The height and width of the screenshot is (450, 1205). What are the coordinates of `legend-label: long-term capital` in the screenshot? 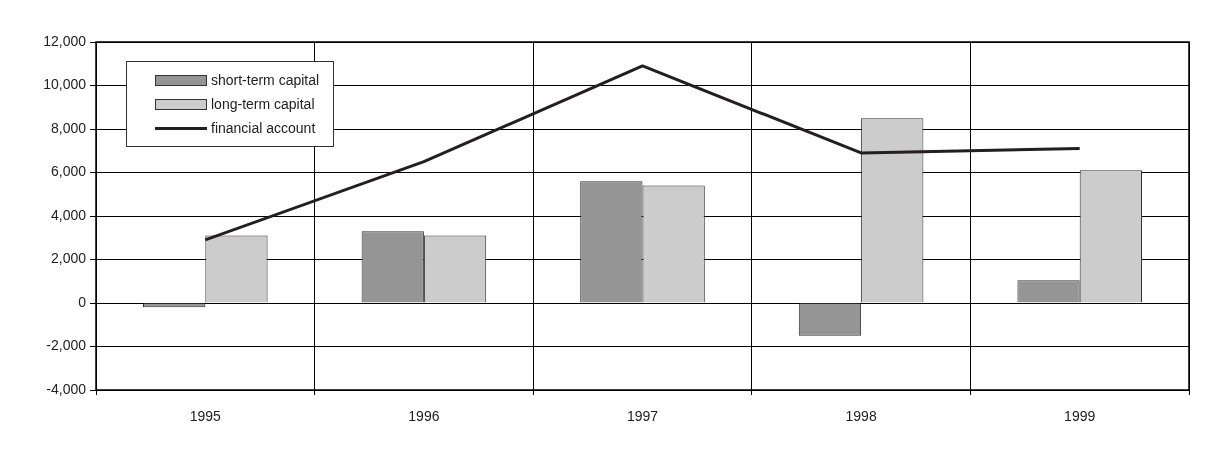 It's located at (263, 104).